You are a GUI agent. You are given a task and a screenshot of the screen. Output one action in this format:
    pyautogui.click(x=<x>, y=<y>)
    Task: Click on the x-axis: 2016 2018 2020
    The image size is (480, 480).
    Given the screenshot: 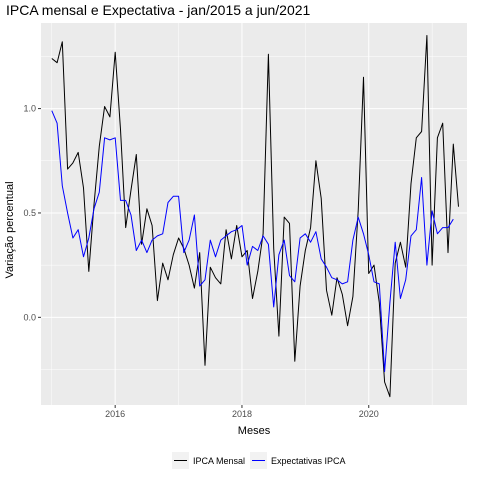 What is the action you would take?
    pyautogui.click(x=242, y=412)
    